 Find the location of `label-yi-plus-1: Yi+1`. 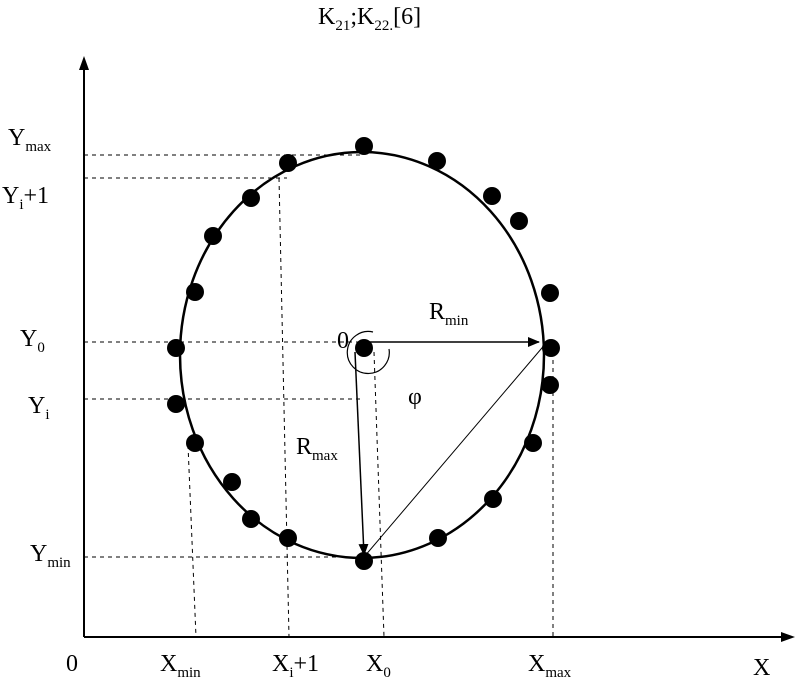

label-yi-plus-1: Yi+1 is located at coordinates (25, 198).